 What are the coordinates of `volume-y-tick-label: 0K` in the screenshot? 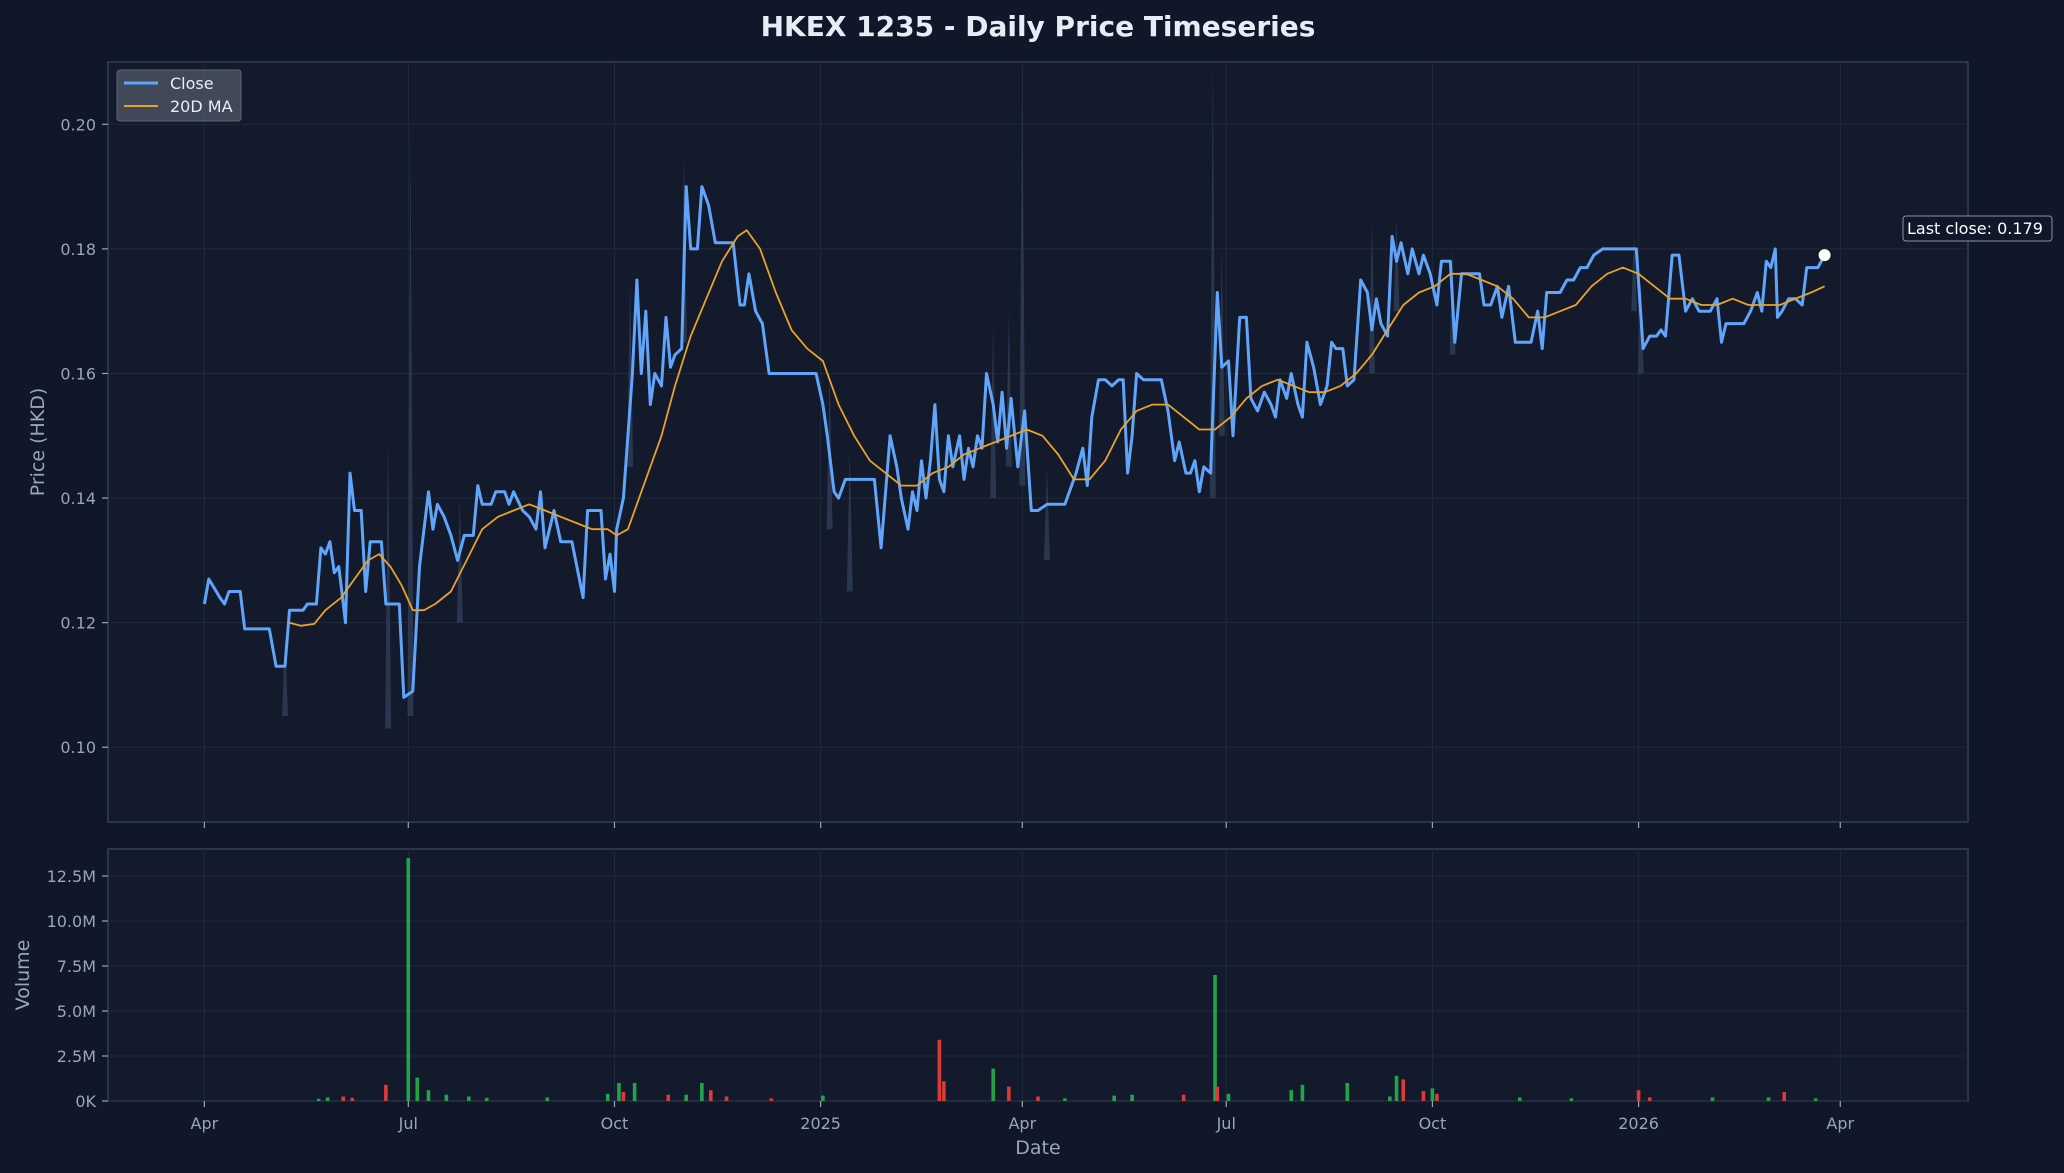 It's located at (85, 1101).